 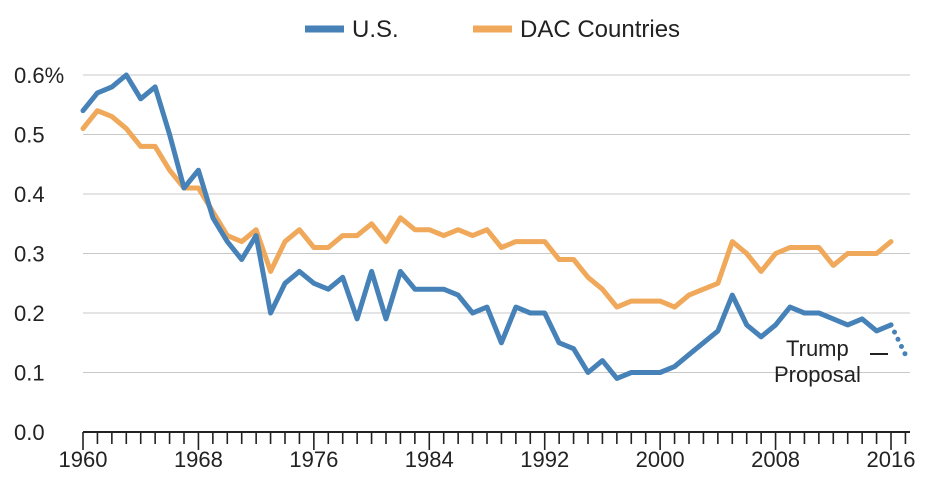 What do you see at coordinates (29, 373) in the screenshot?
I see `y-tick-label: 0.1` at bounding box center [29, 373].